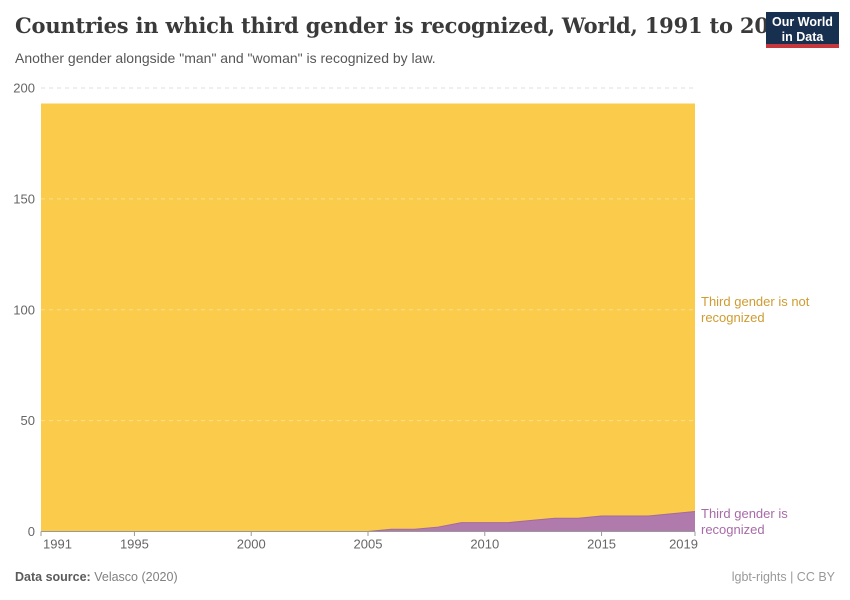  I want to click on data-source-value: Velasco (2020), so click(136, 577).